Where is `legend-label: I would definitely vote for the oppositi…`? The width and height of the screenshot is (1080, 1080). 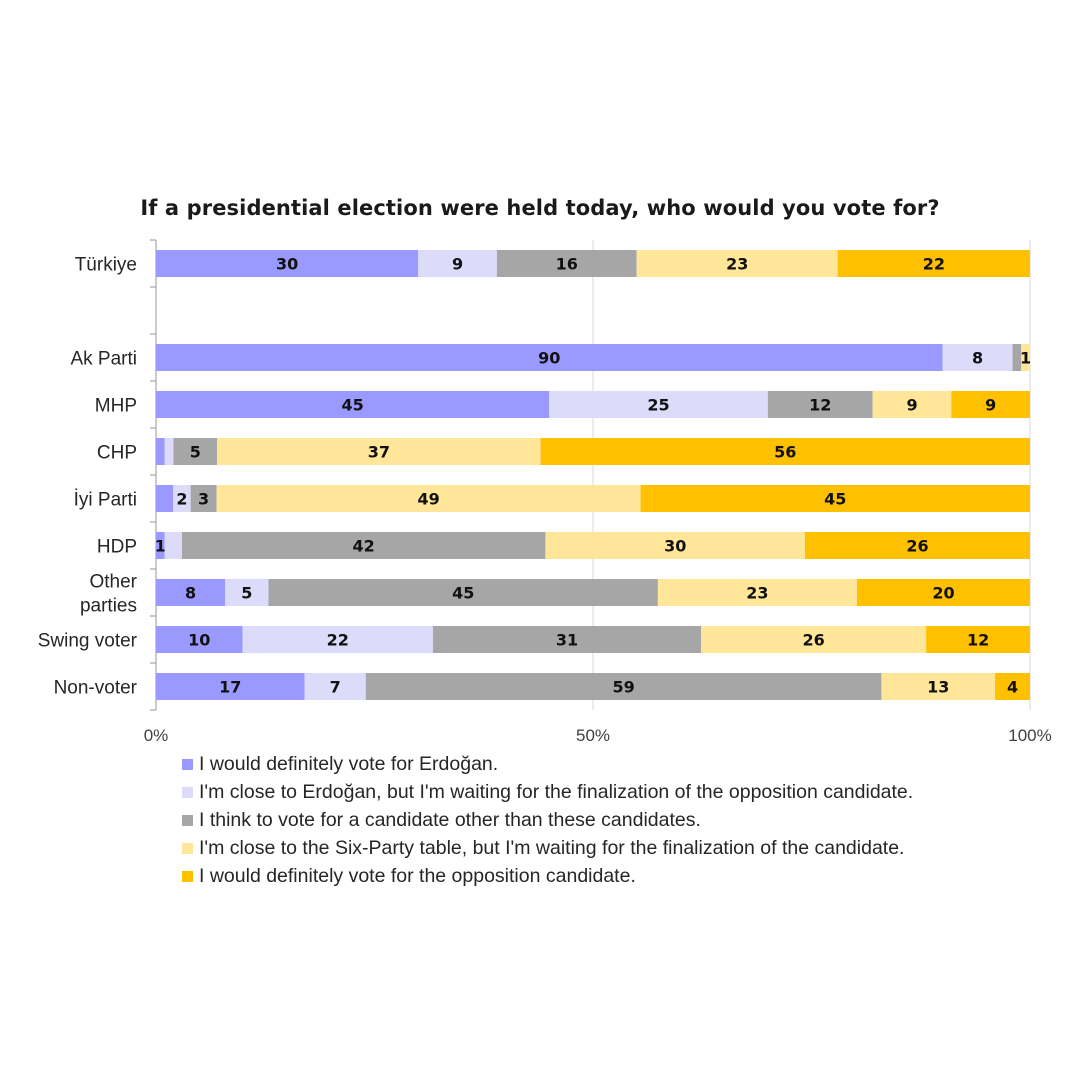 legend-label: I would definitely vote for the oppositi… is located at coordinates (417, 875).